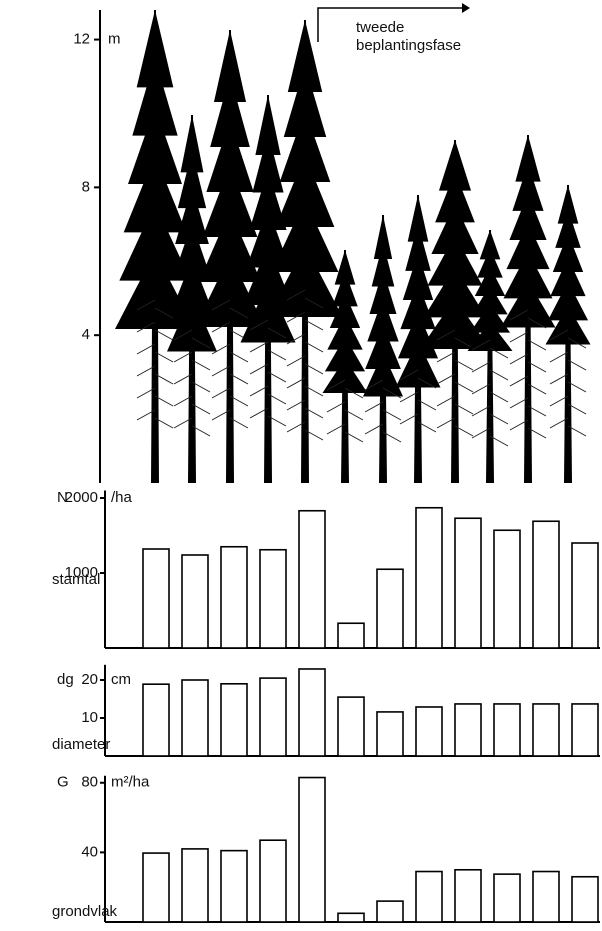 This screenshot has width=602, height=931. I want to click on axis-symbol: dg, so click(65, 679).